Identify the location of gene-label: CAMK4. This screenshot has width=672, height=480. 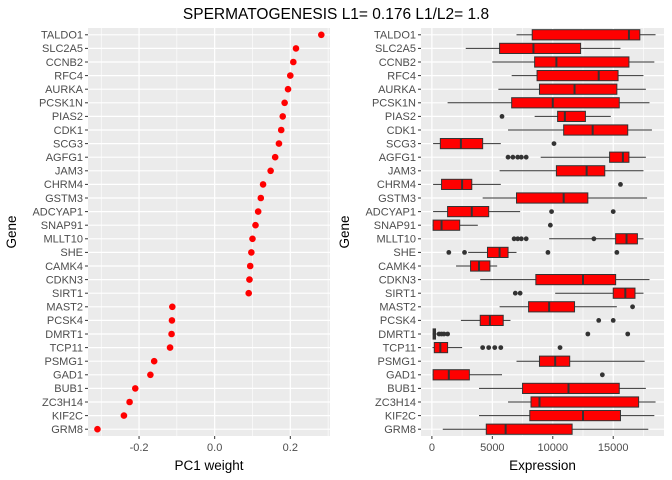
(64, 267).